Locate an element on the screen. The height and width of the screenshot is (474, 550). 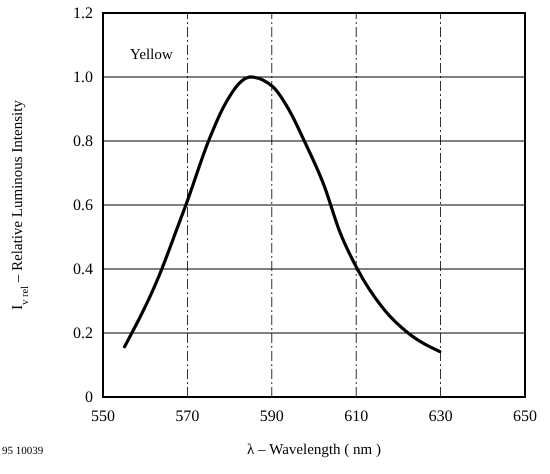
y-tick-label: 0.4 is located at coordinates (83, 269).